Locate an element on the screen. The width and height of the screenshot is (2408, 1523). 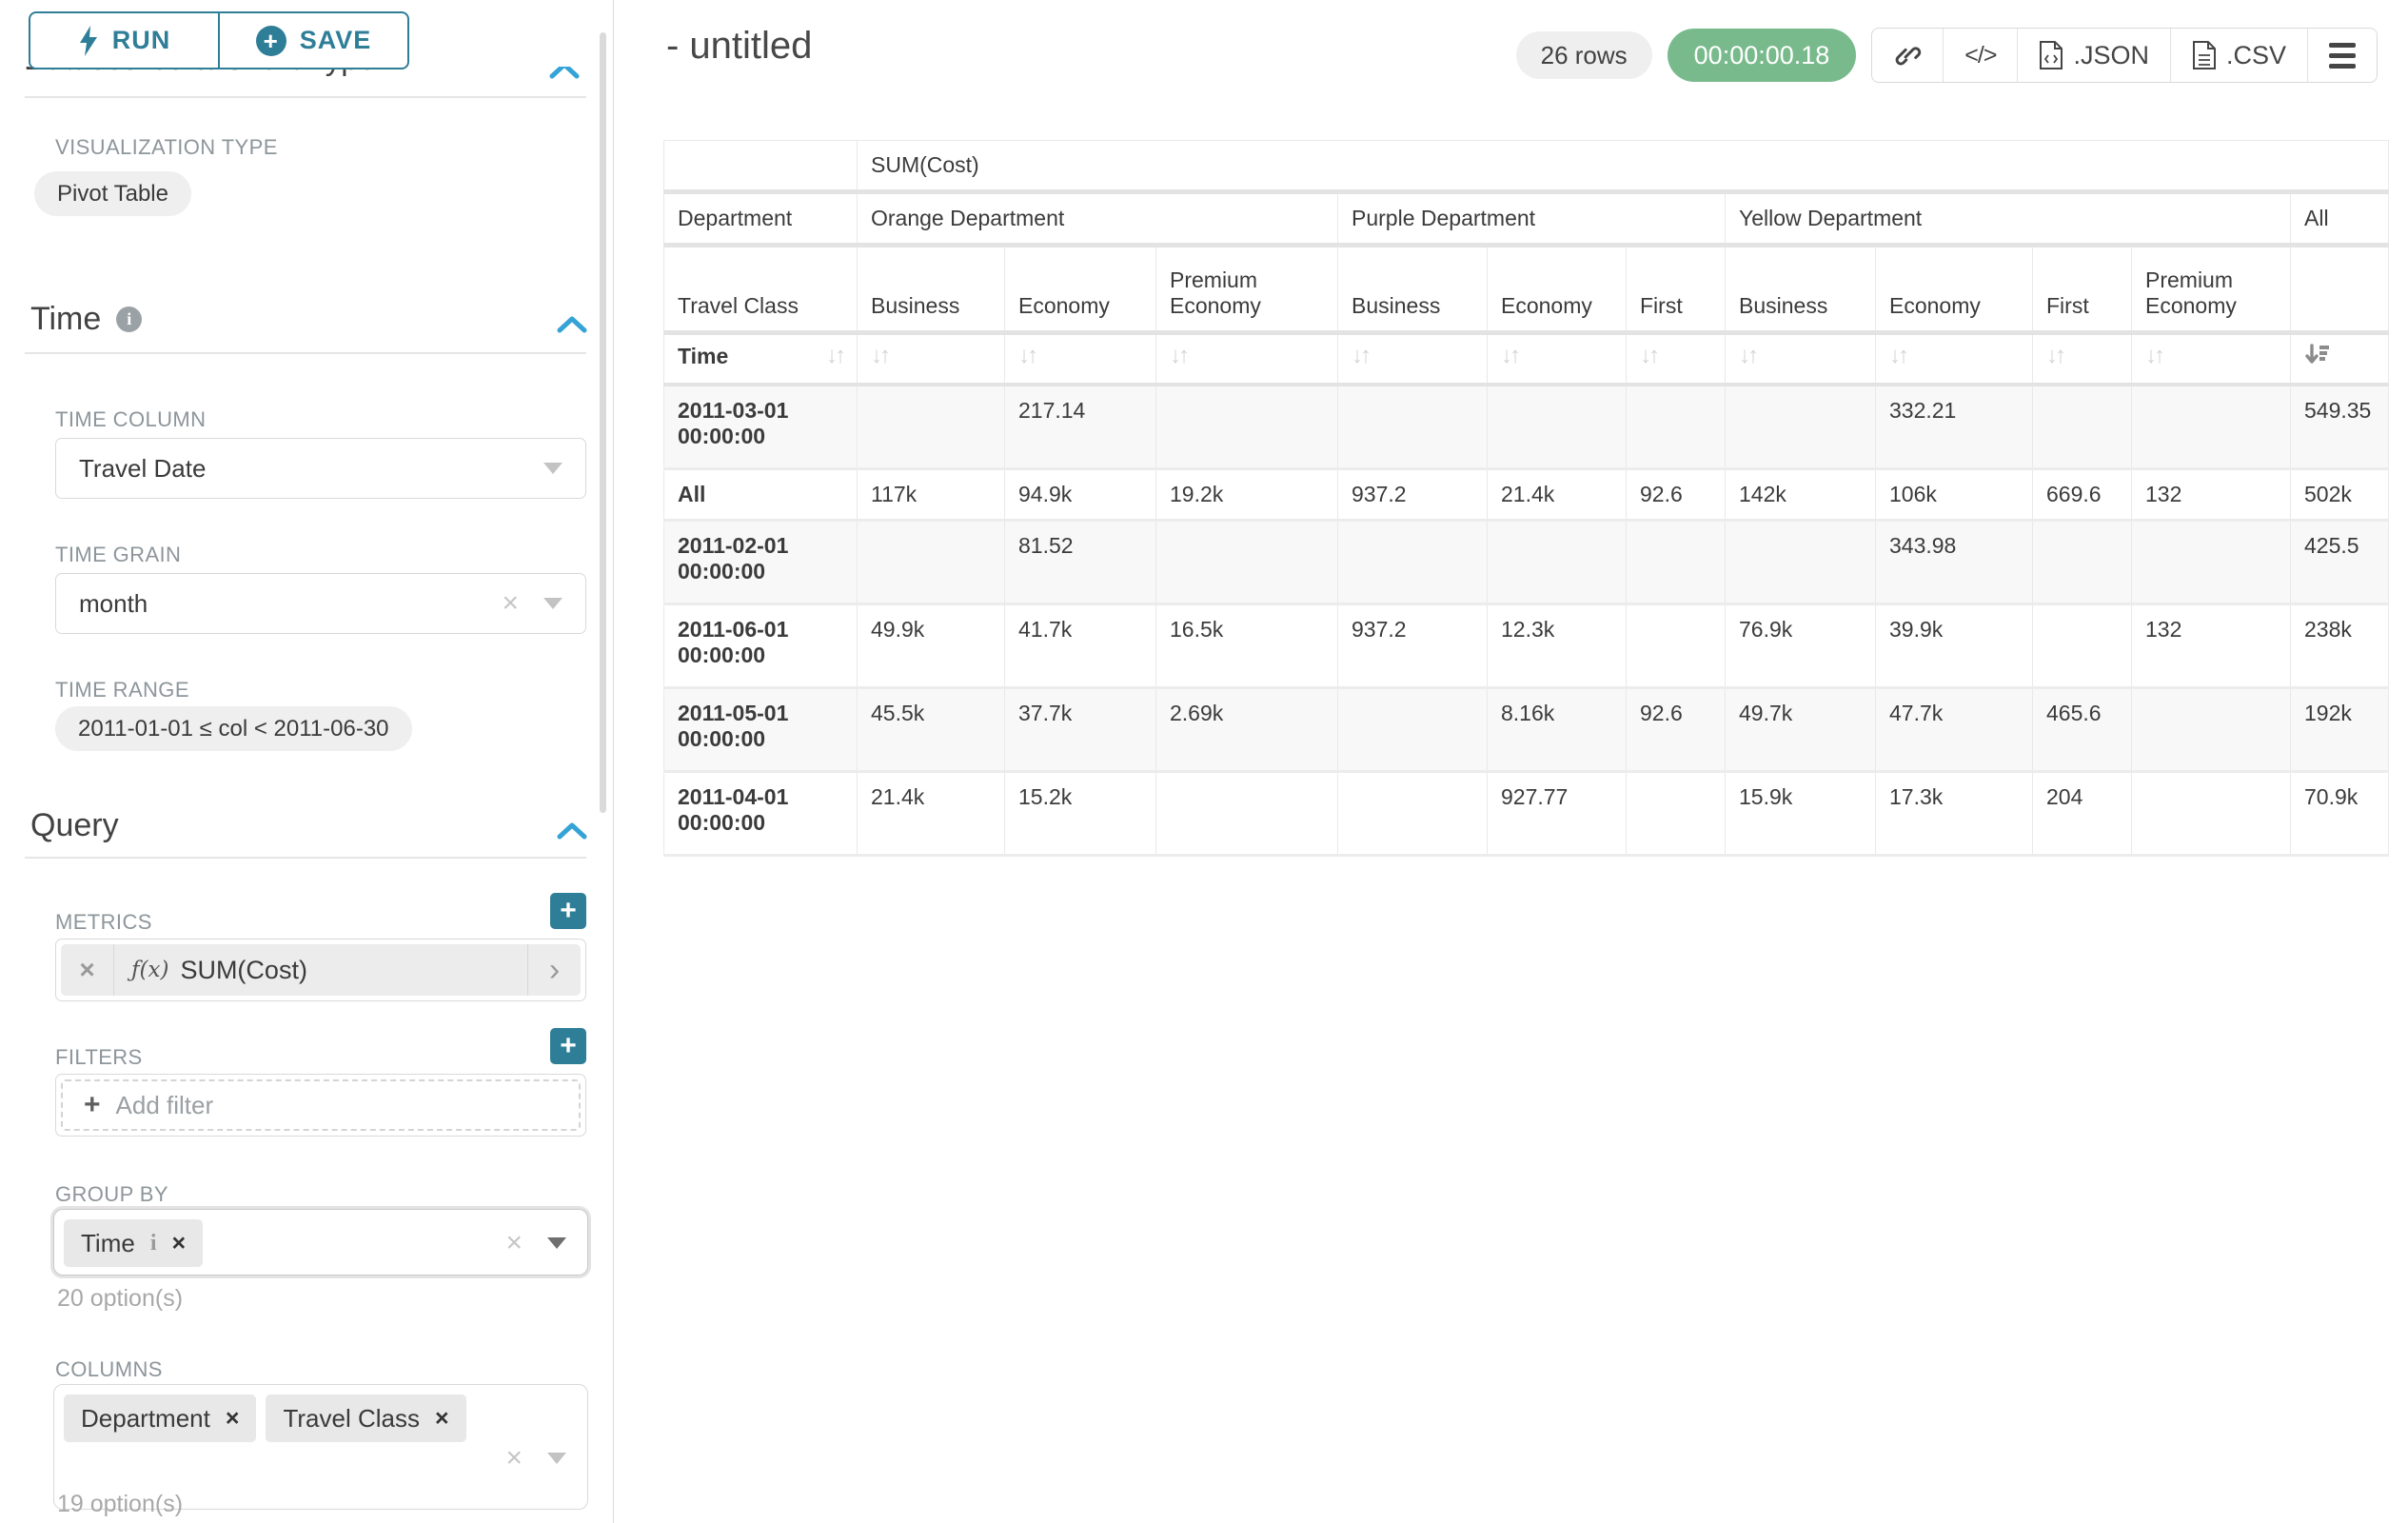
cell: 106k is located at coordinates (1954, 495).